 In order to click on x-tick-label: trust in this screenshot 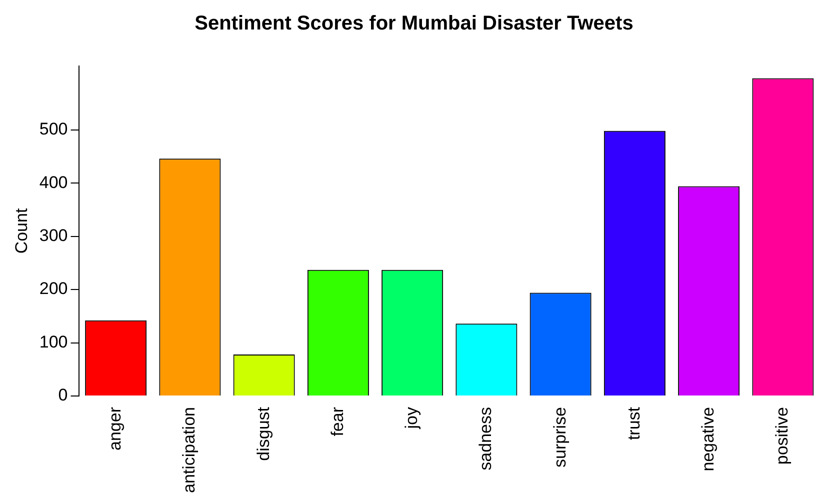, I will do `click(634, 423)`.